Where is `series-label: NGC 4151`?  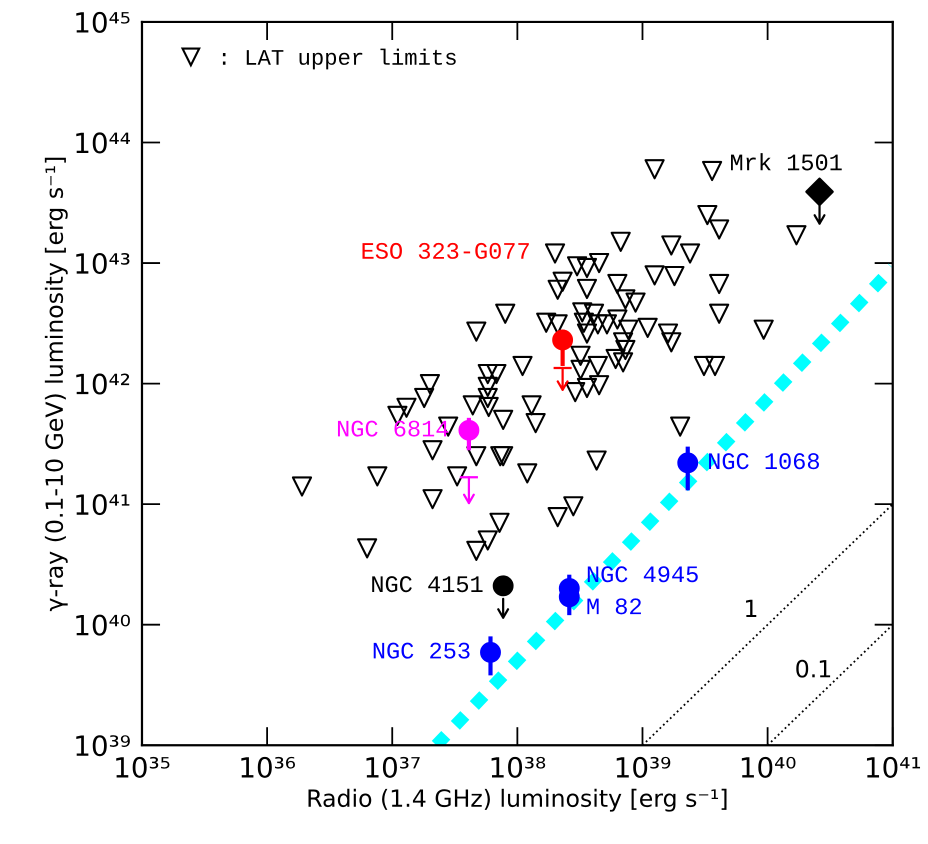
series-label: NGC 4151 is located at coordinates (427, 584).